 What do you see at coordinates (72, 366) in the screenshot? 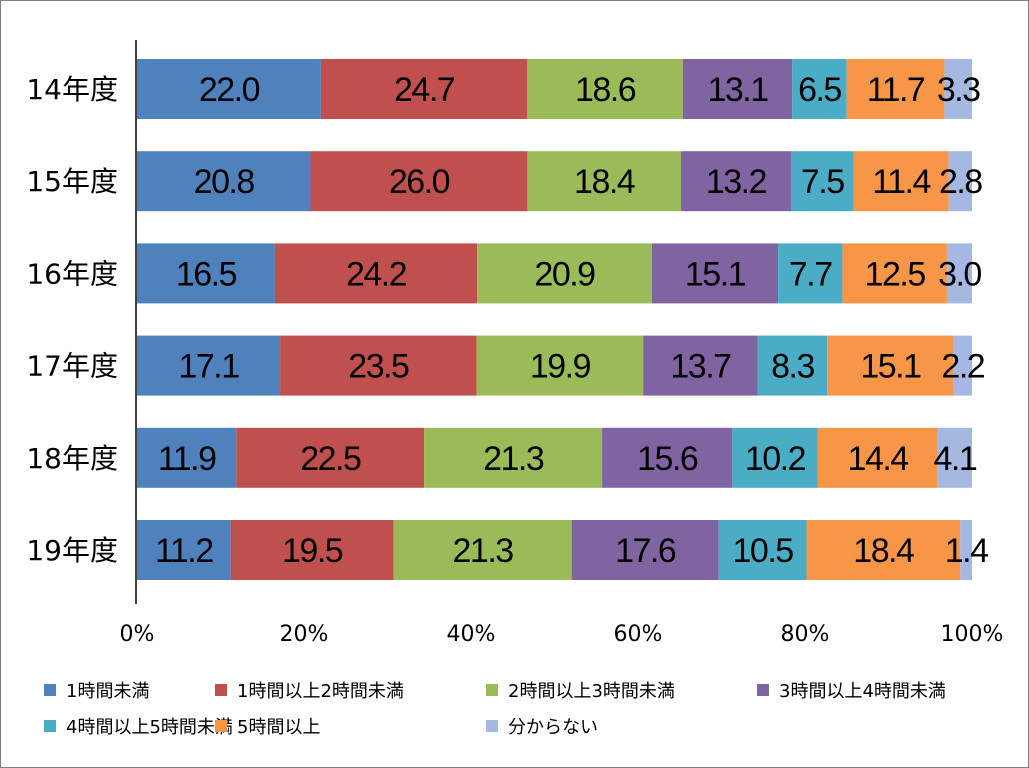
I see `category-label: 17年度` at bounding box center [72, 366].